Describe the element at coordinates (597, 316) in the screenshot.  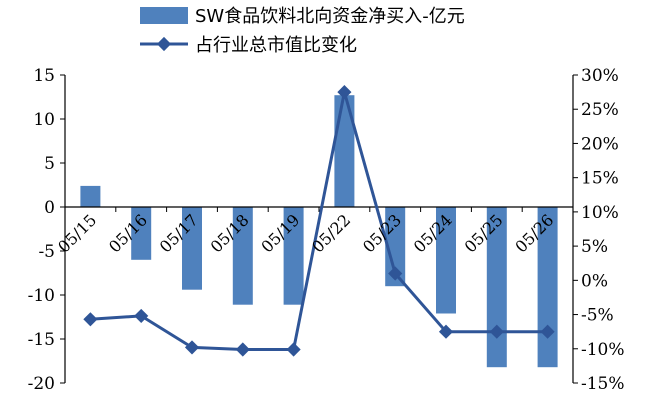
I see `right-tick-label-7: -5%` at that location.